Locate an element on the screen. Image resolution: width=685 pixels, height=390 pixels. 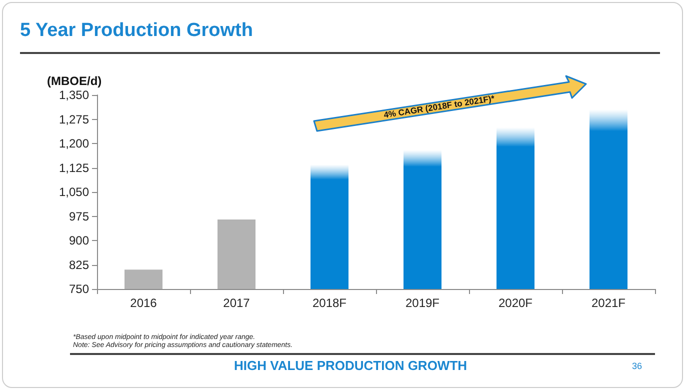
x-tick-label: 2016 is located at coordinates (144, 303).